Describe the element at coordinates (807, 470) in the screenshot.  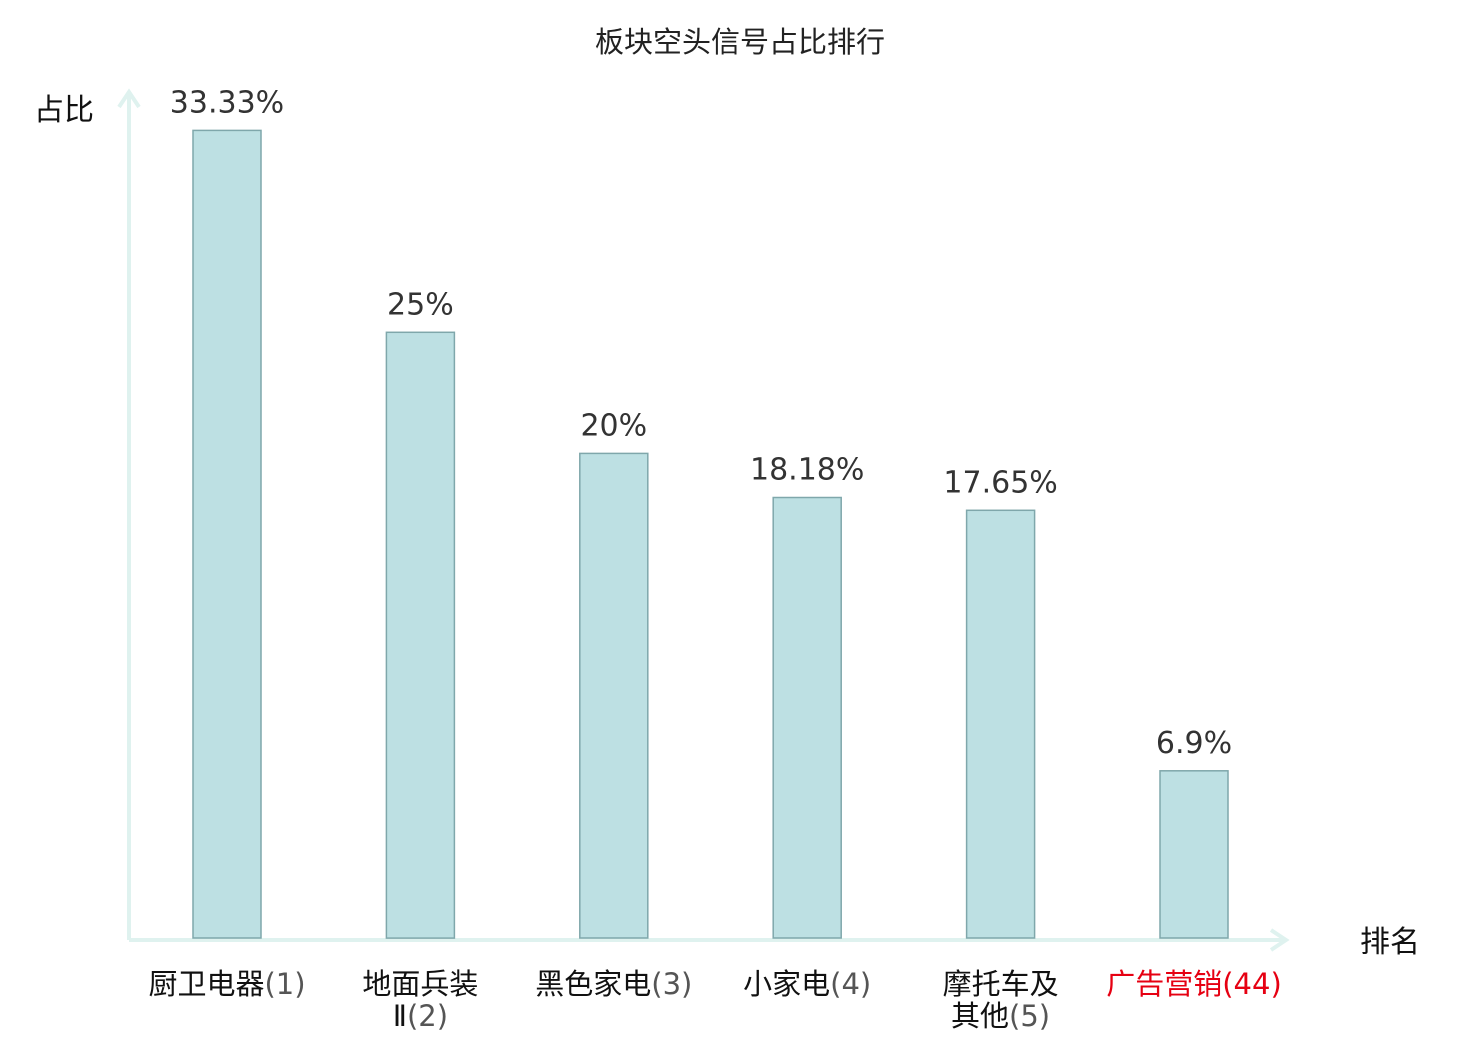
I see `bar-value-label: 18.18%` at that location.